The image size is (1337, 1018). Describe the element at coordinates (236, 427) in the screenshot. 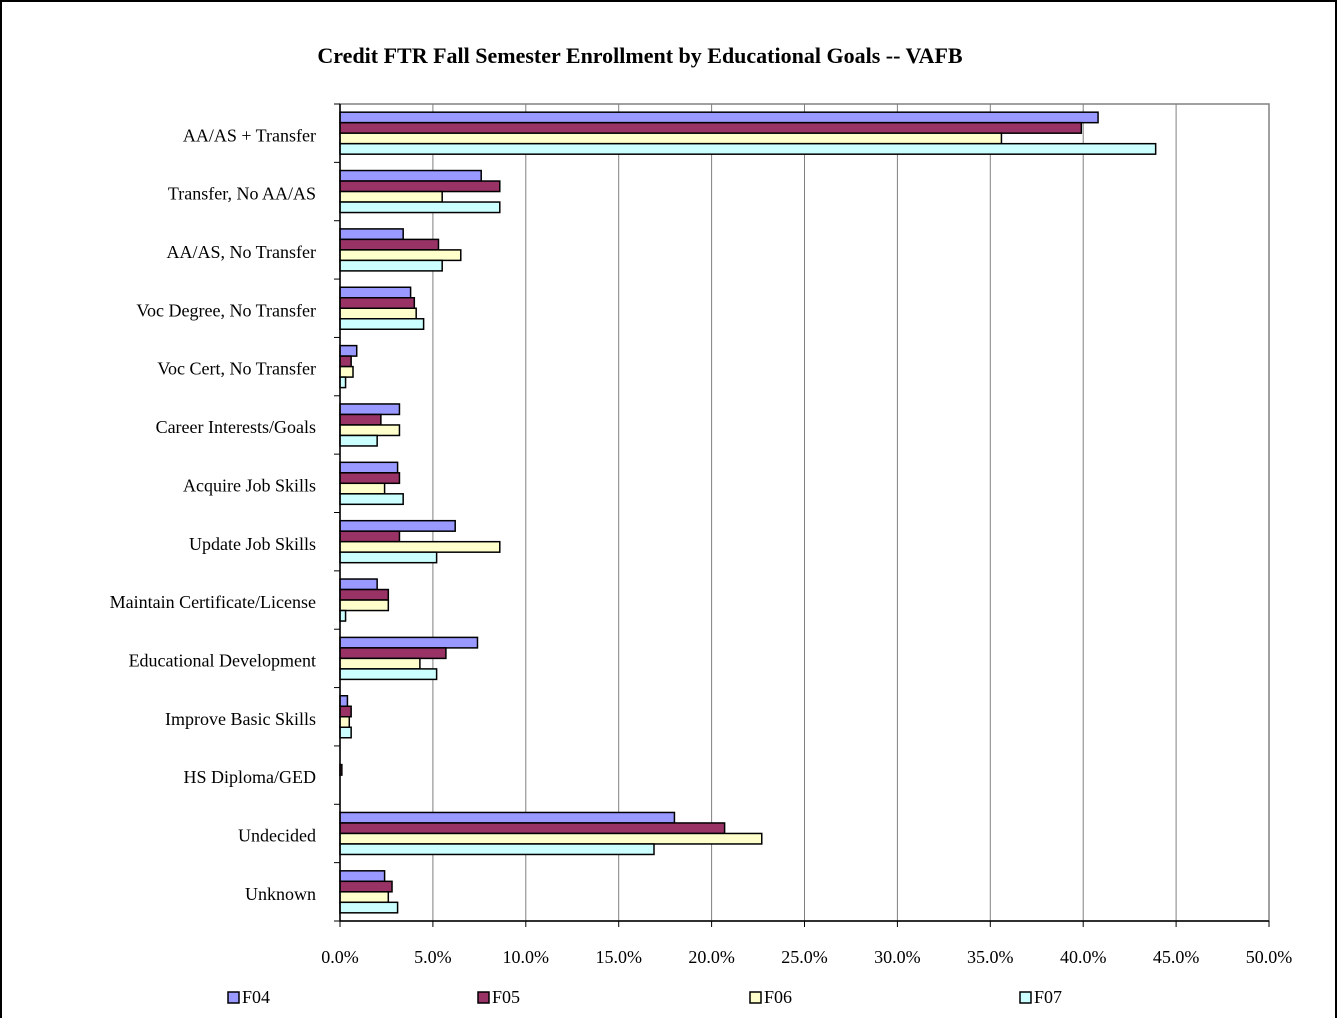

I see `y-tick-label: Career Interests/Goals` at that location.